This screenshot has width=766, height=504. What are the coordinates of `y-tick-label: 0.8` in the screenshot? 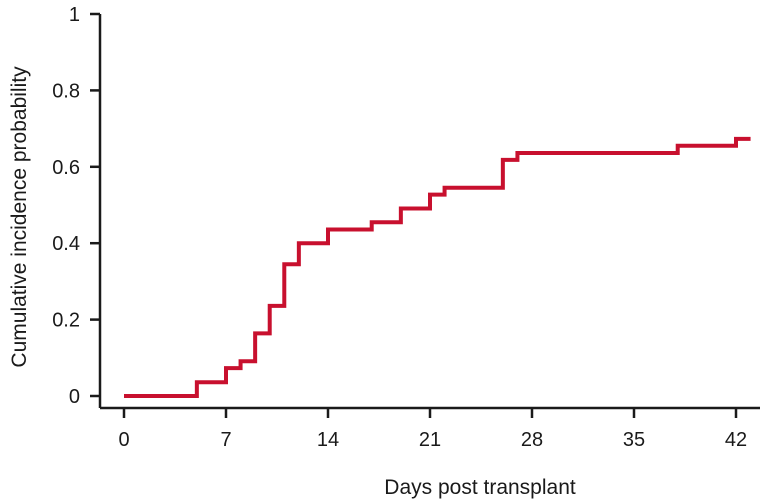 It's located at (66, 91).